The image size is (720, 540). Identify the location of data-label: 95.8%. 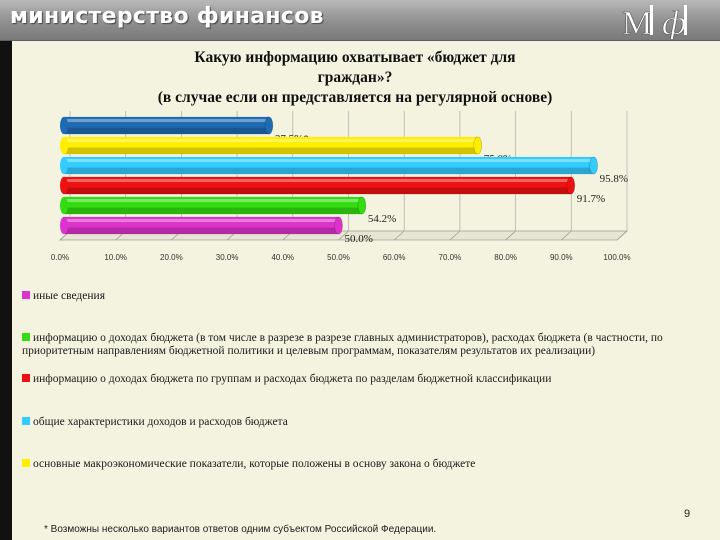
(614, 179).